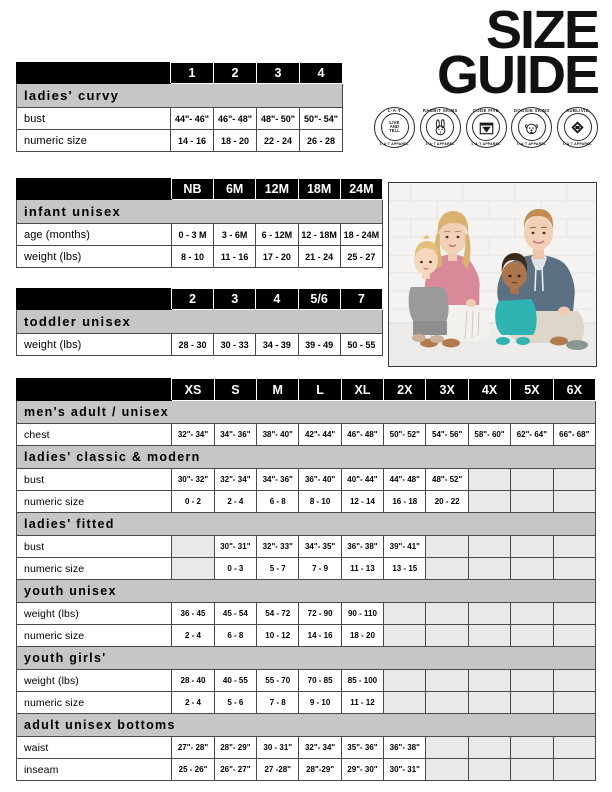  What do you see at coordinates (319, 256) in the screenshot?
I see `table-cell: 21 - 24` at bounding box center [319, 256].